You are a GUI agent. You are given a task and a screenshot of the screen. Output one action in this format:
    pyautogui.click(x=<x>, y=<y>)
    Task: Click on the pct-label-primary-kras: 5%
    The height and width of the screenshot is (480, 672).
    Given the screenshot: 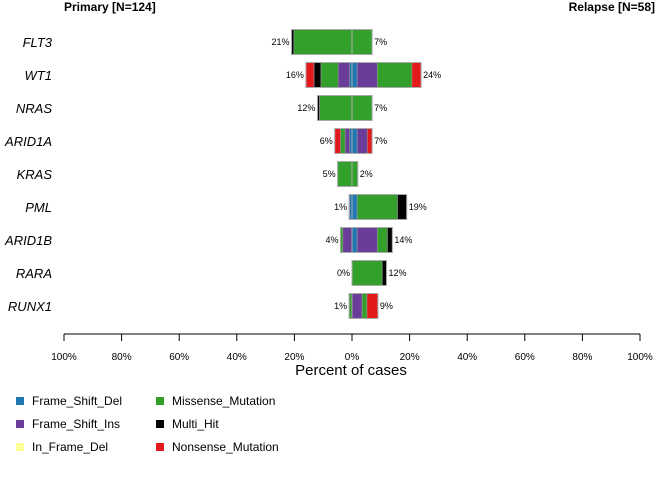 What is the action you would take?
    pyautogui.click(x=329, y=174)
    